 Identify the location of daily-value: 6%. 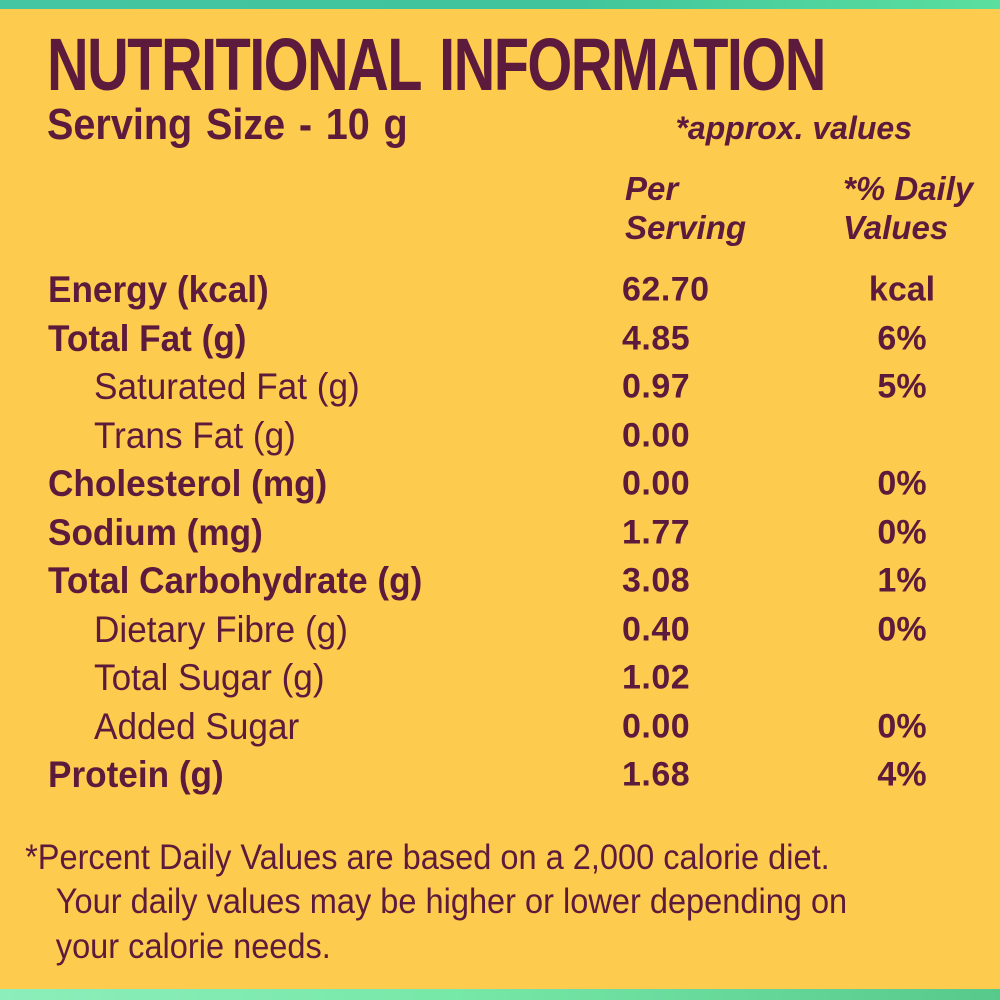
(902, 338).